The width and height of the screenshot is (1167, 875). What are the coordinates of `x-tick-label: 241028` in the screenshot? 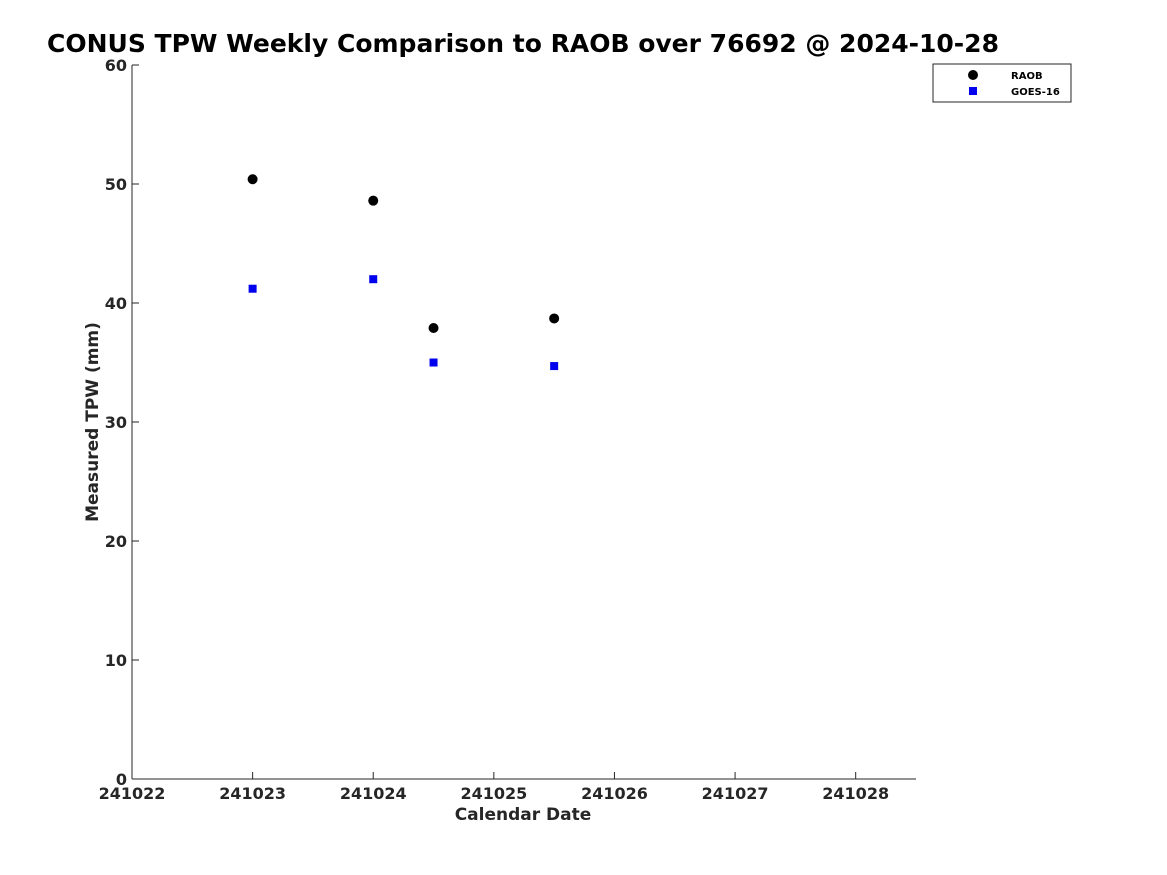 It's located at (855, 793).